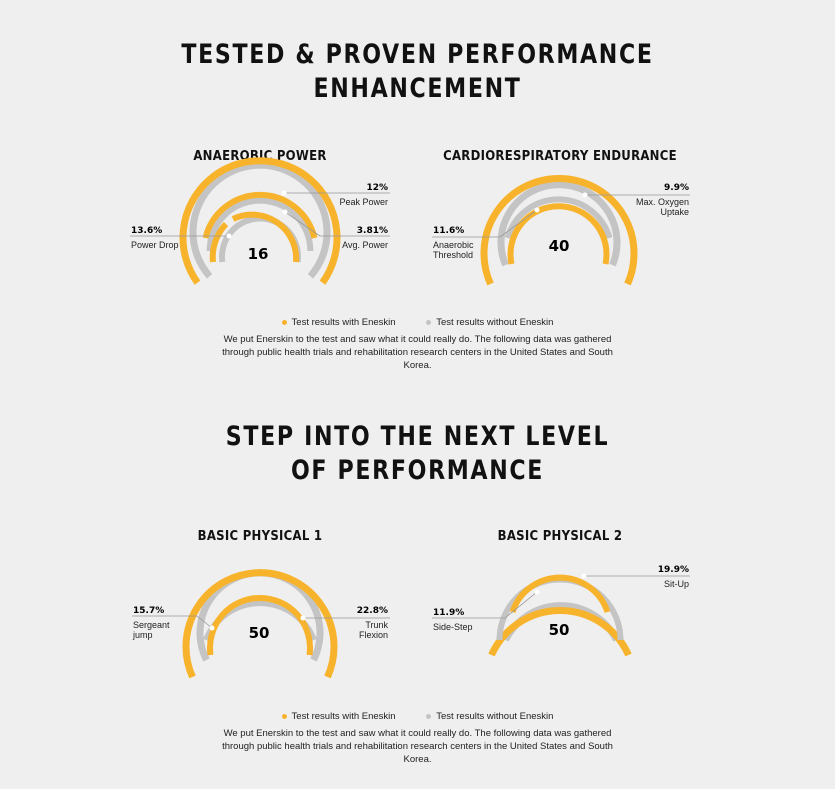 Image resolution: width=835 pixels, height=789 pixels. I want to click on value-trunk-flexion: 22.8%, so click(372, 611).